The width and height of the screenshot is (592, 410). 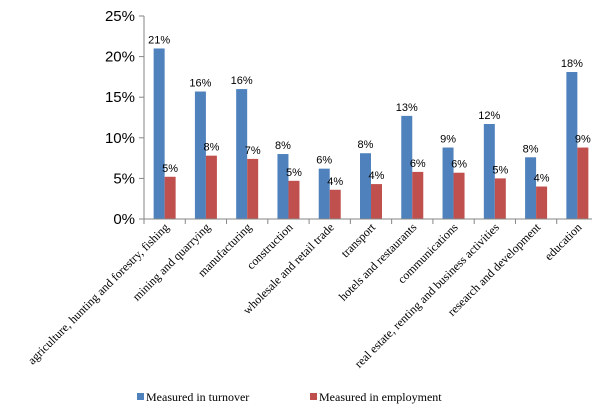 I want to click on legend-label-turnover: Measured in turnover, so click(x=197, y=397).